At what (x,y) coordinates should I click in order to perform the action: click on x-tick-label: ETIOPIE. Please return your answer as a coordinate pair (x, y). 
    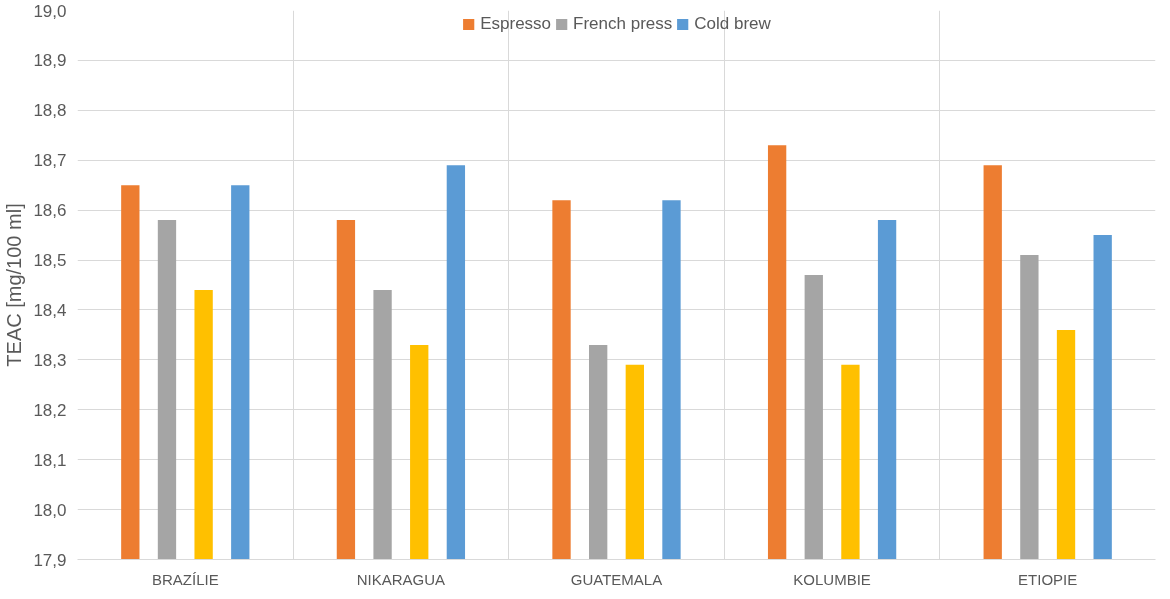
    Looking at the image, I should click on (1048, 579).